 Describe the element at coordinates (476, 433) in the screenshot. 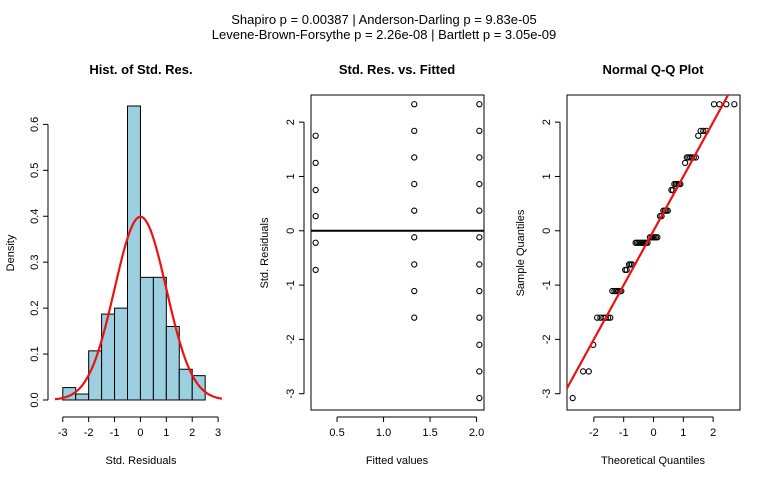

I see `rvf-x-tick-label: 2.0` at that location.